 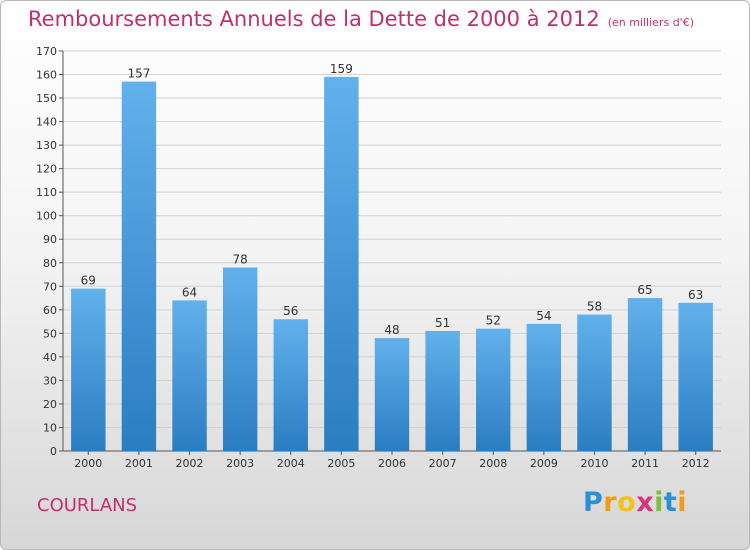 What do you see at coordinates (696, 463) in the screenshot?
I see `x-tick-label: 2012` at bounding box center [696, 463].